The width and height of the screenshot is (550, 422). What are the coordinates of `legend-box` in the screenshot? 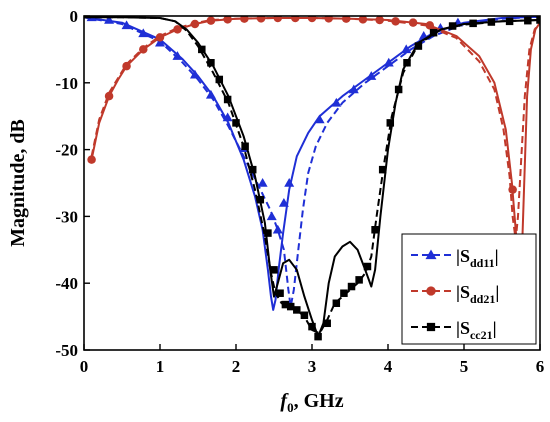 It's located at (469, 289).